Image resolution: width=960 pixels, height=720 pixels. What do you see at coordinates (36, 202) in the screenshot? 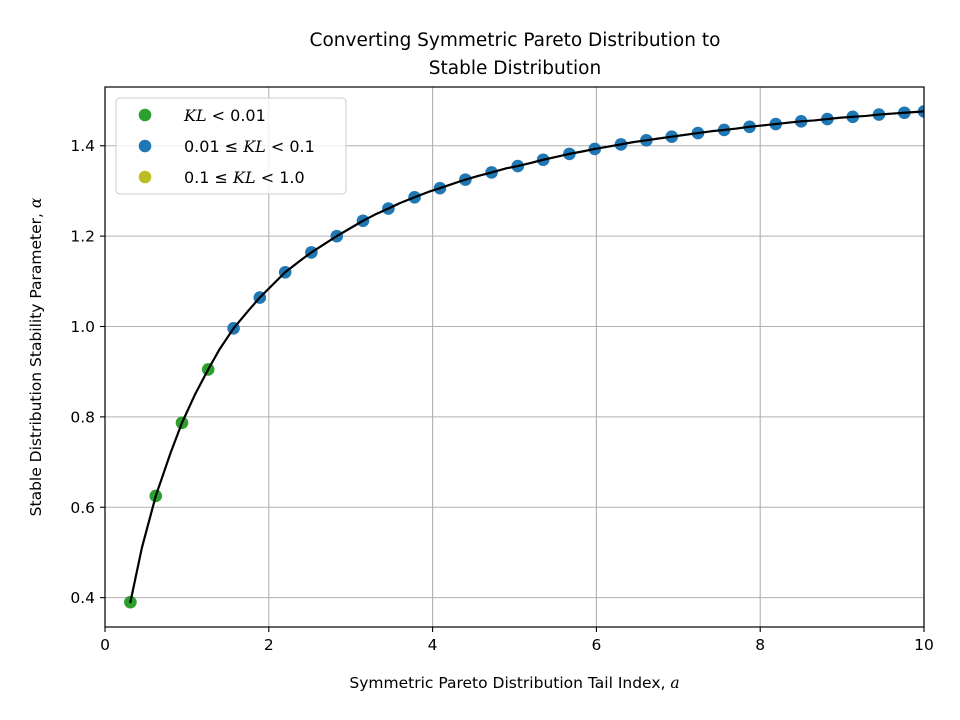
I see `y-axis-label-symbol: α` at bounding box center [36, 202].